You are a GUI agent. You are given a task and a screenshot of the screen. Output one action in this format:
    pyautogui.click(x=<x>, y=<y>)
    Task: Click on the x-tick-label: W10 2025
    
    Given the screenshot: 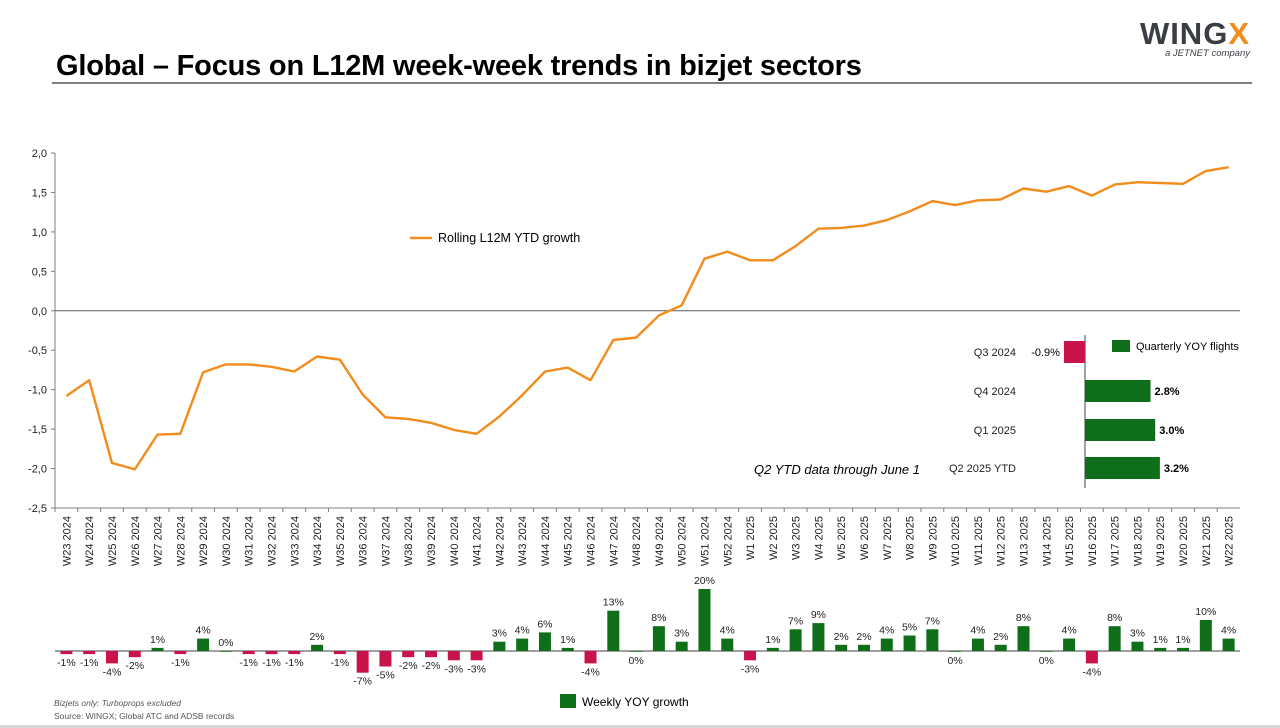 What is the action you would take?
    pyautogui.click(x=956, y=541)
    